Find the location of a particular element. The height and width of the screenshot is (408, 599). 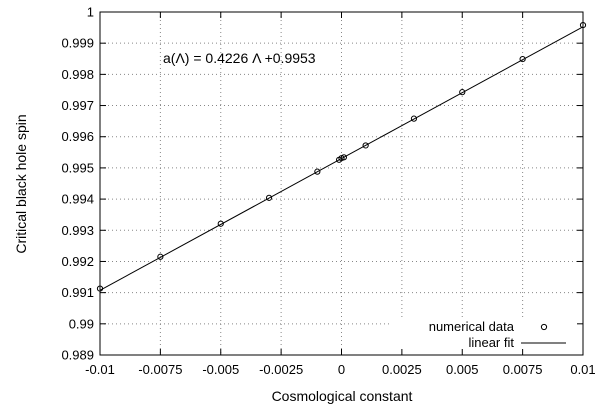

x-tick-label: 0.01 is located at coordinates (582, 369).